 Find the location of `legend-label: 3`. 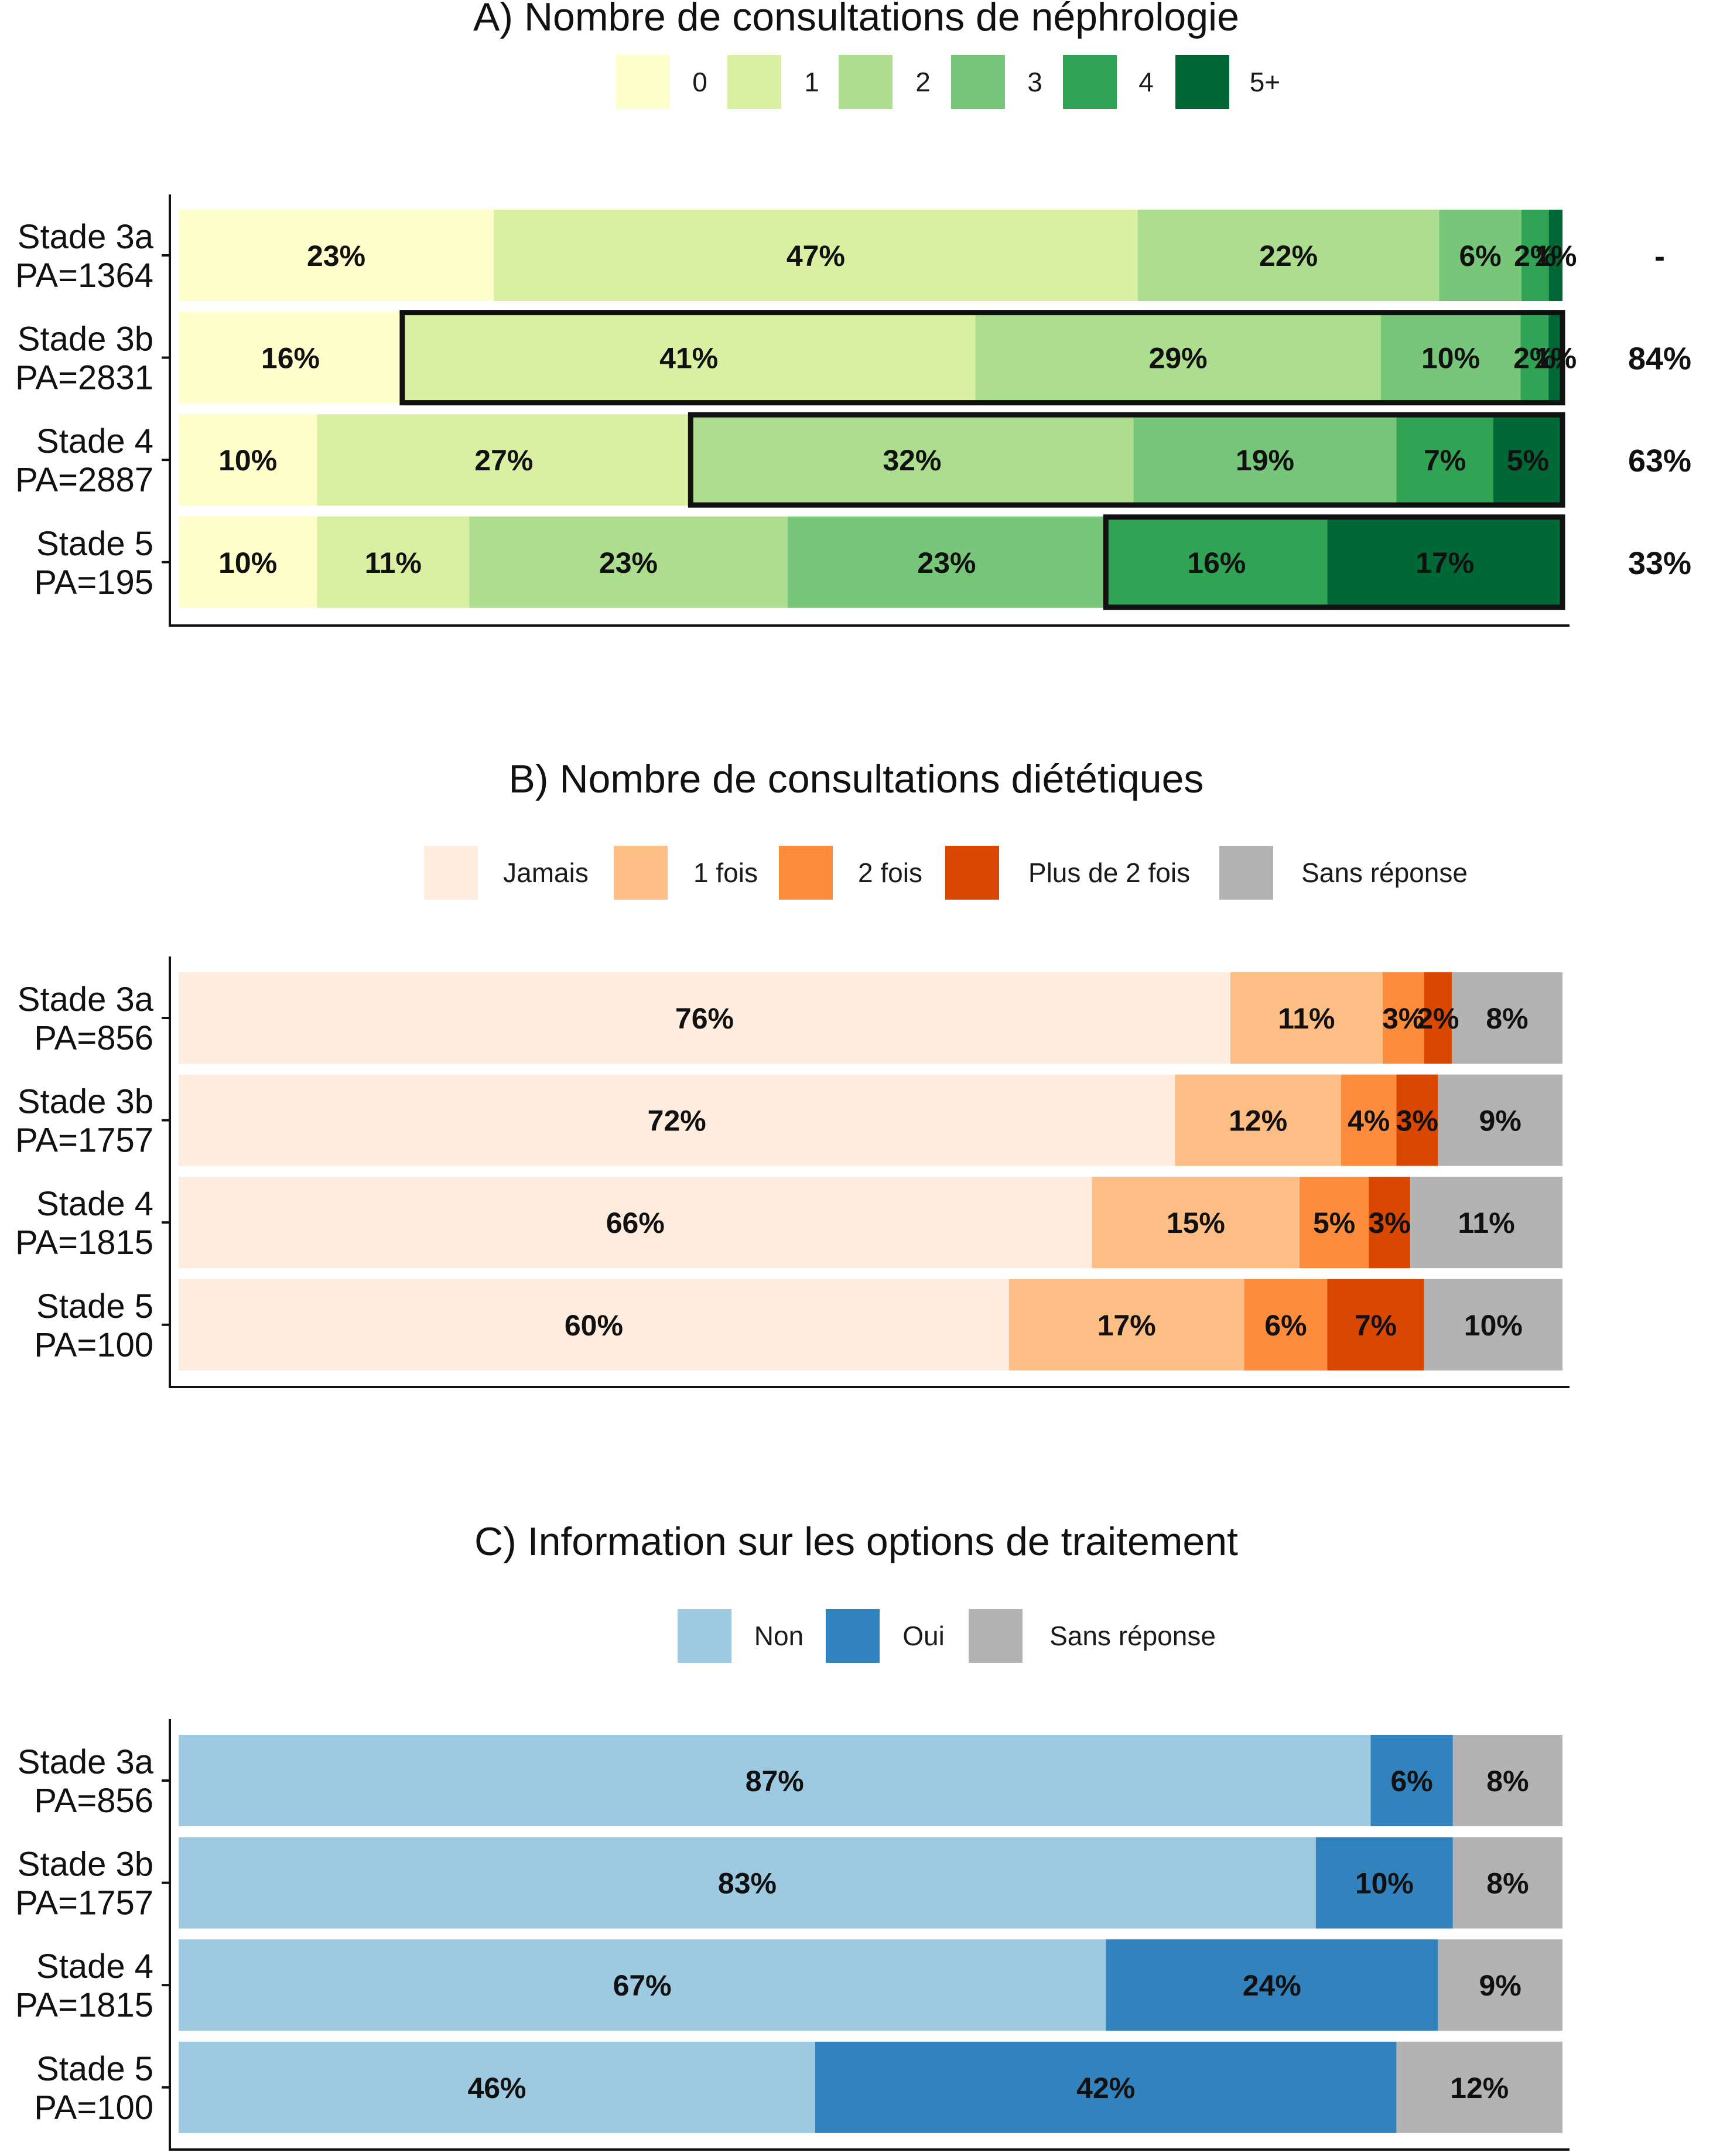

legend-label: 3 is located at coordinates (1034, 82).